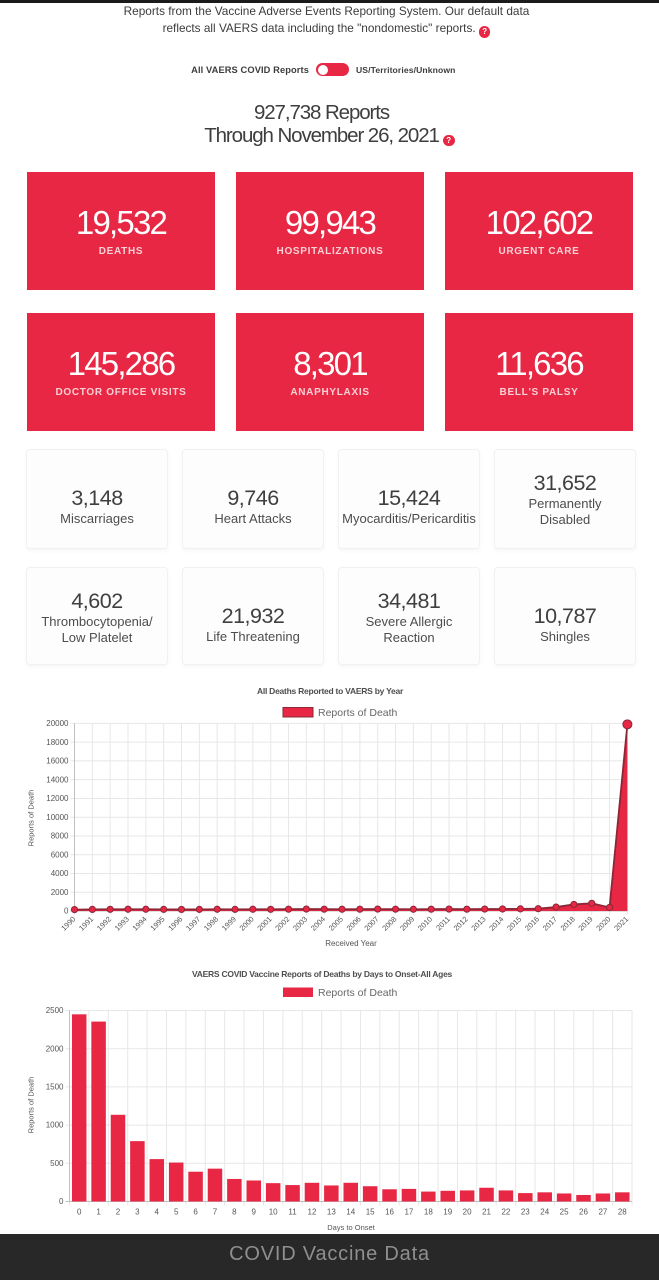 This screenshot has width=659, height=1280. I want to click on svg-text: 12, so click(312, 1212).